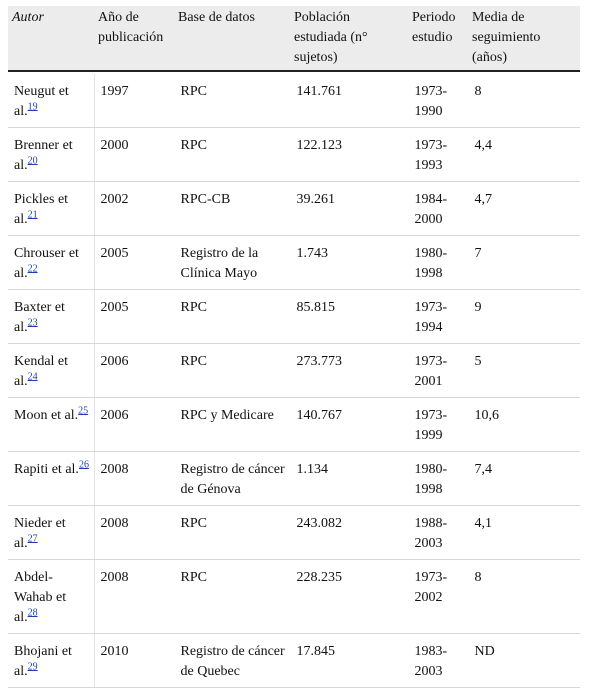 This screenshot has width=590, height=696. What do you see at coordinates (524, 39) in the screenshot?
I see `header-followup: Media de seguimiento (años)` at bounding box center [524, 39].